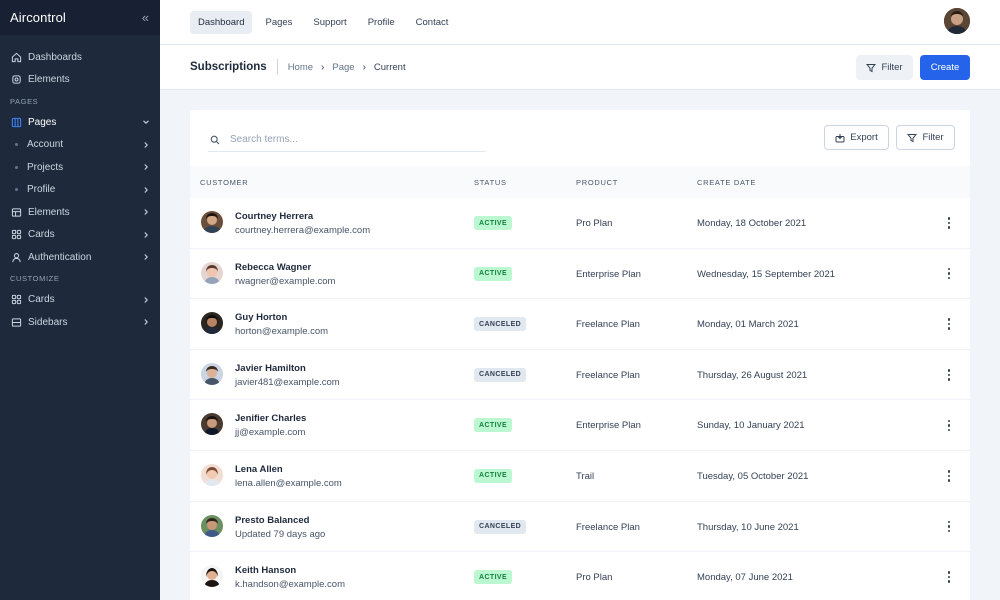 This screenshot has width=1000, height=600. I want to click on customer-email: javier481@example.com, so click(287, 382).